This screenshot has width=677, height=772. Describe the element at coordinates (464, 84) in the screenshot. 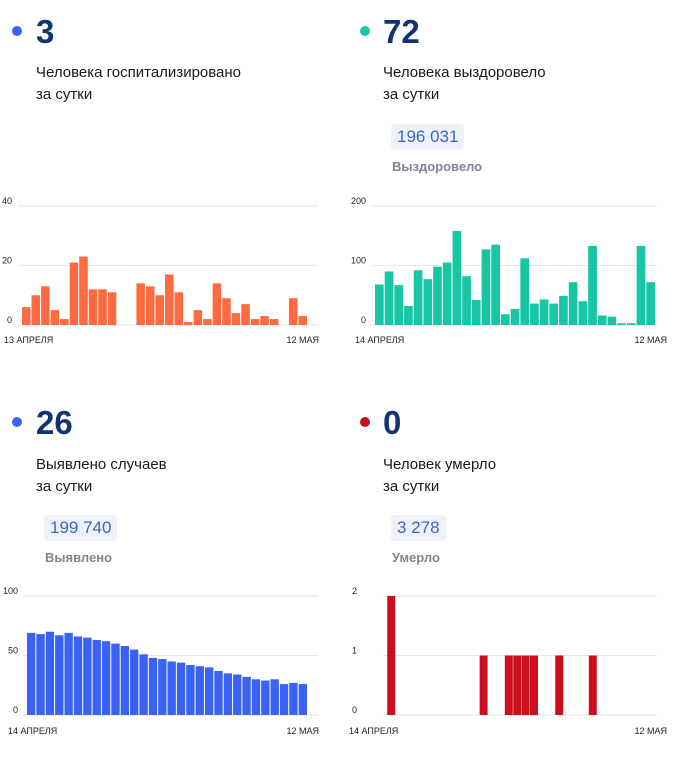

I see `recovered-description: Человека выздоровело за сутки` at that location.